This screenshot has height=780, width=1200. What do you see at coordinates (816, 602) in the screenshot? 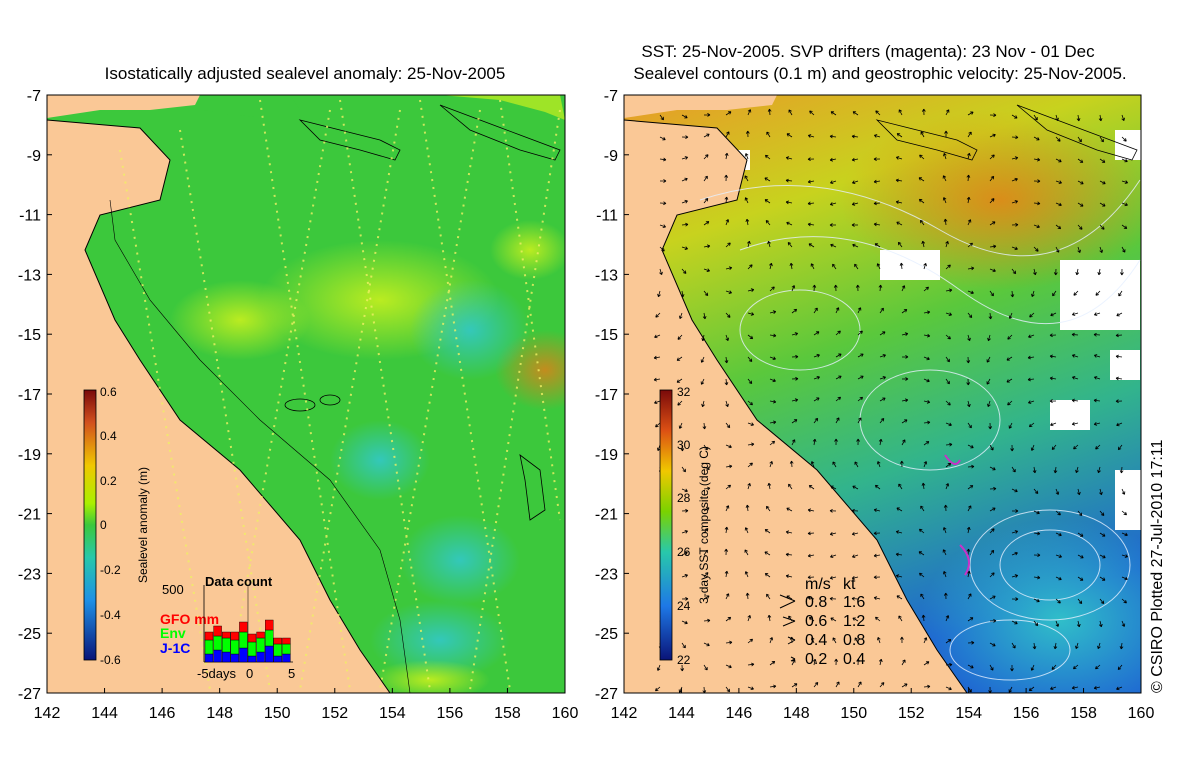
I see `velocity-legend-ms: 0.8` at bounding box center [816, 602].